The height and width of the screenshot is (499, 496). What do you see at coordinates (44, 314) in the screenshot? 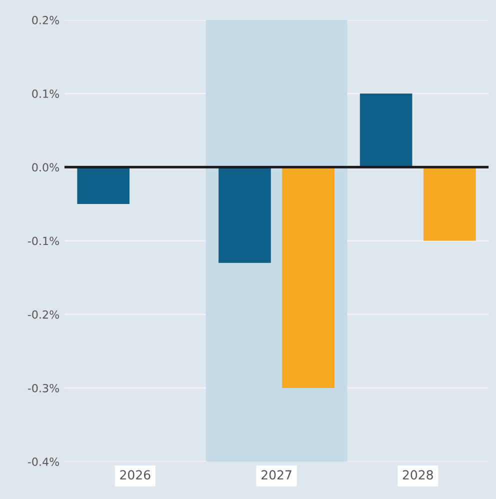
I see `y-tick-label: -0.2%` at bounding box center [44, 314].